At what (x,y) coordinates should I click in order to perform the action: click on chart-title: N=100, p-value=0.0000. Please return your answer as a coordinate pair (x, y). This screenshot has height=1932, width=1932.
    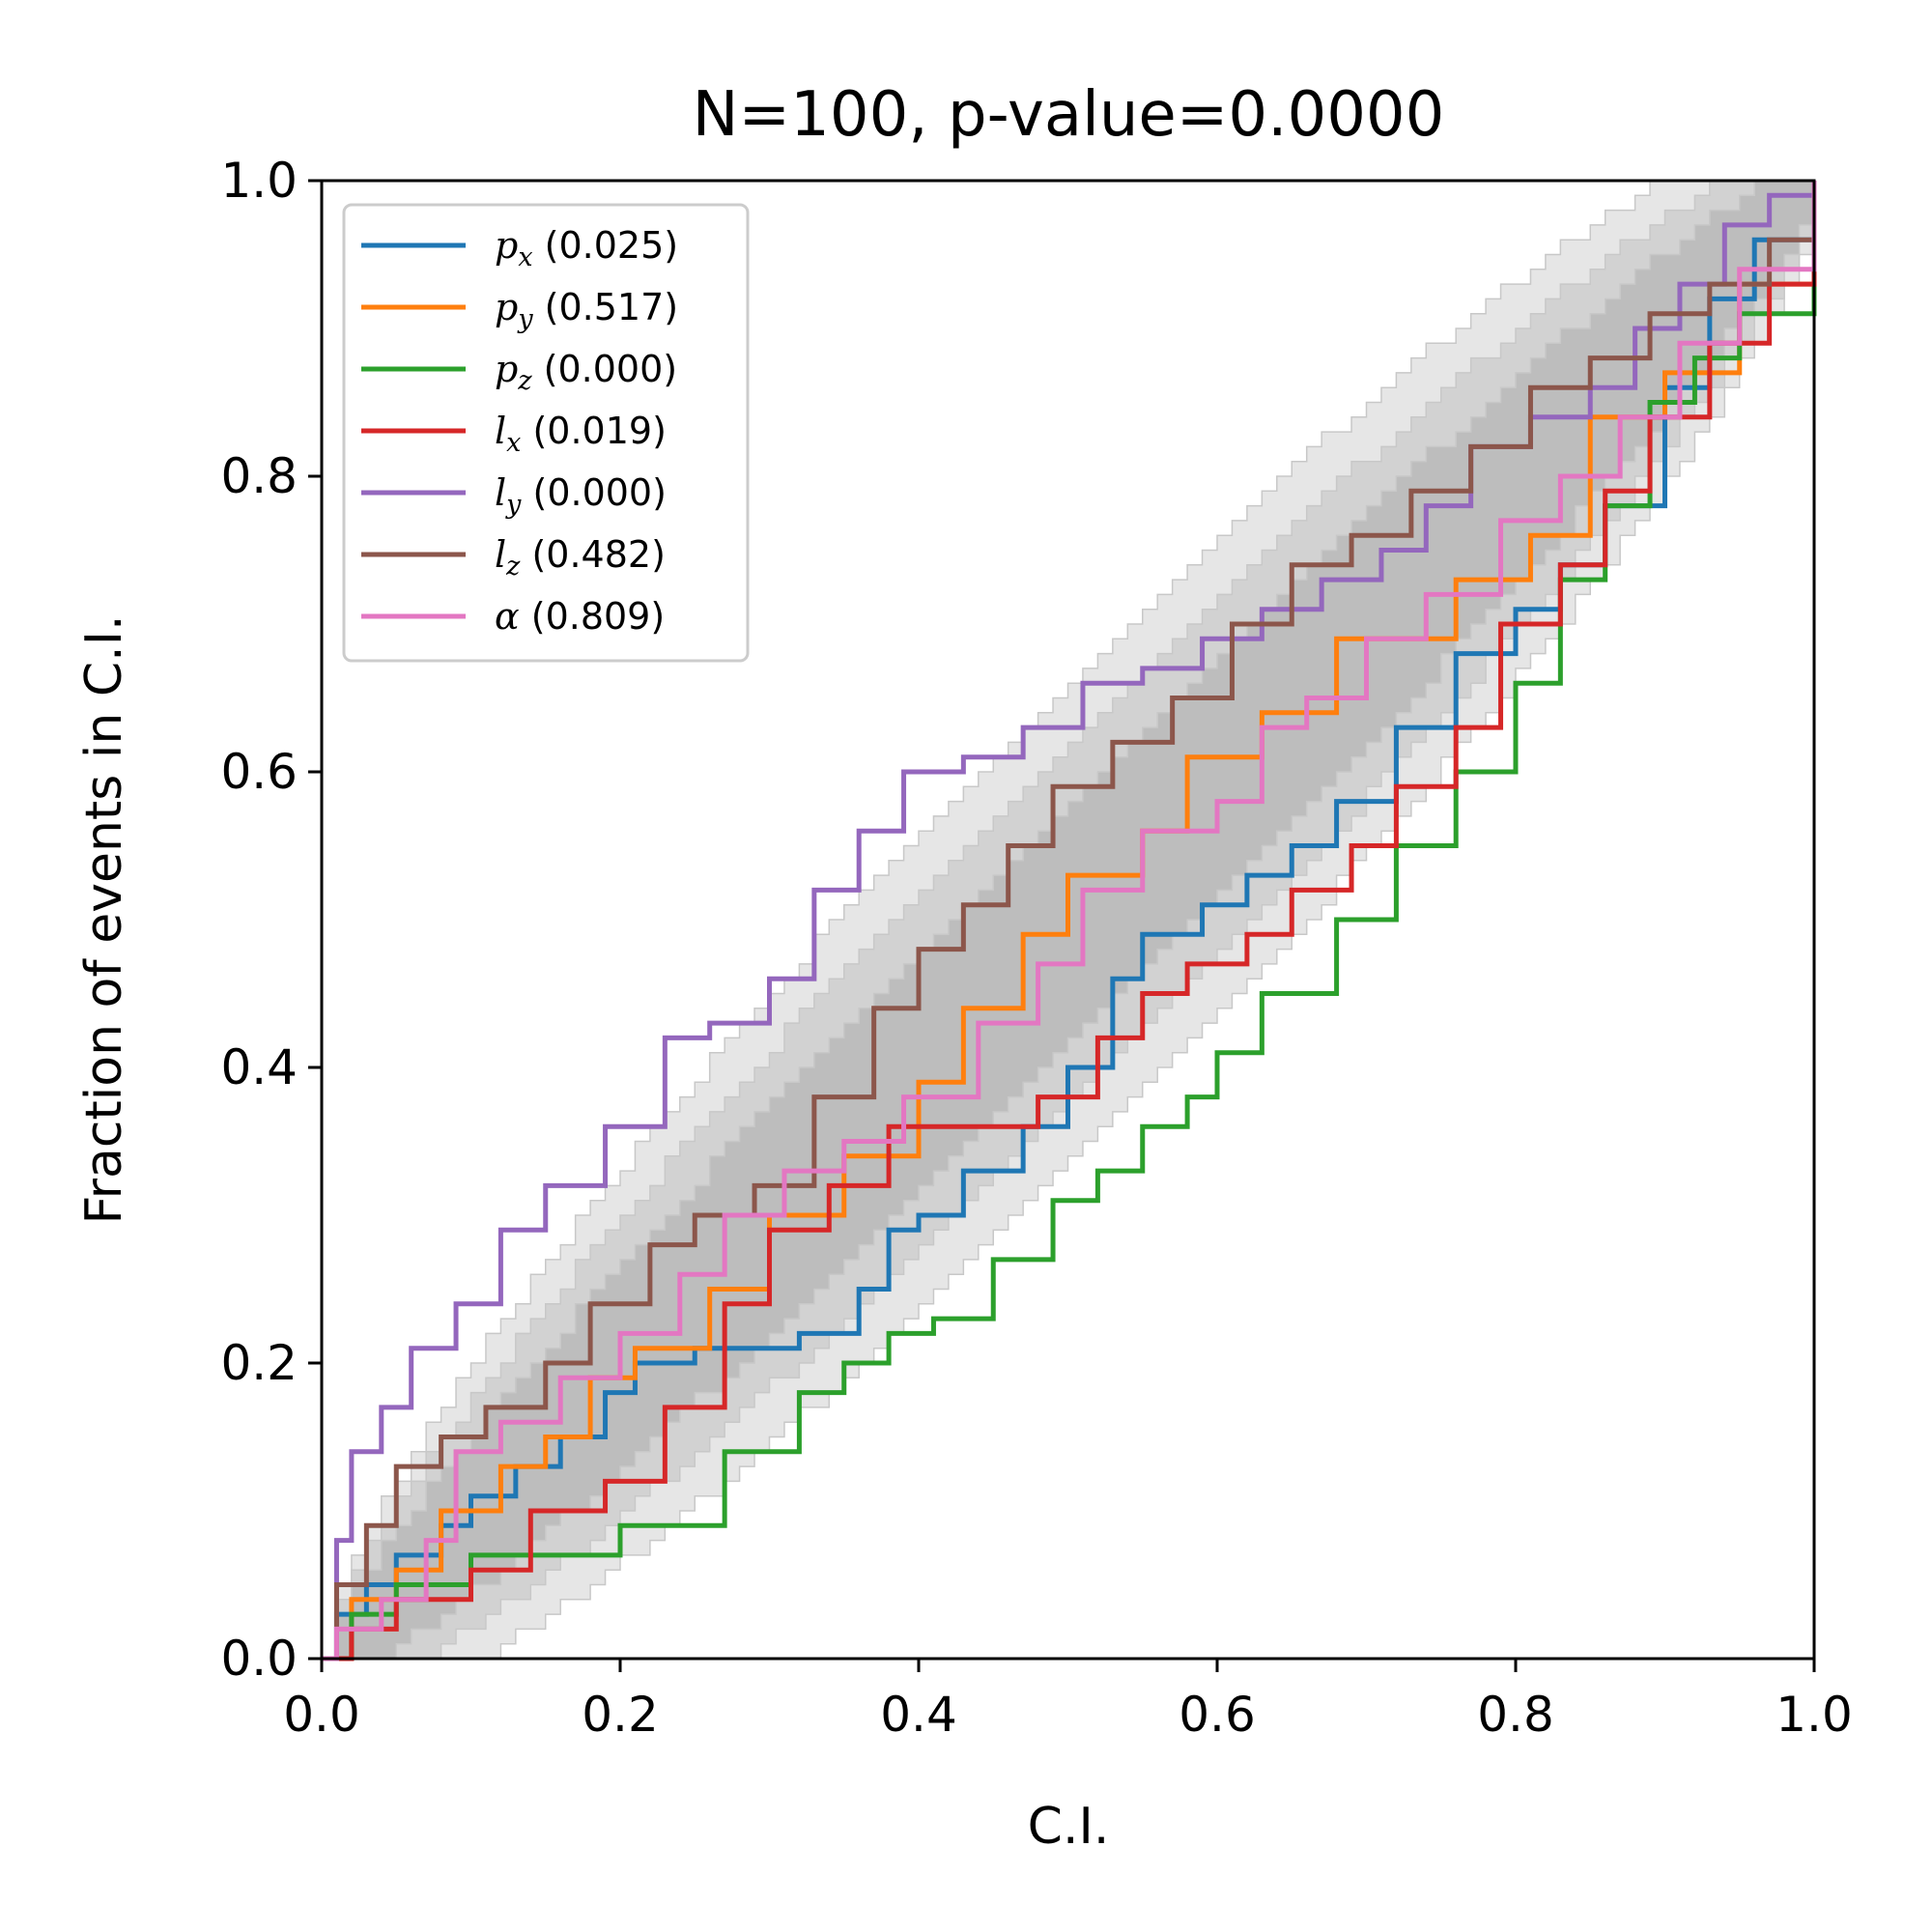
    Looking at the image, I should click on (1069, 115).